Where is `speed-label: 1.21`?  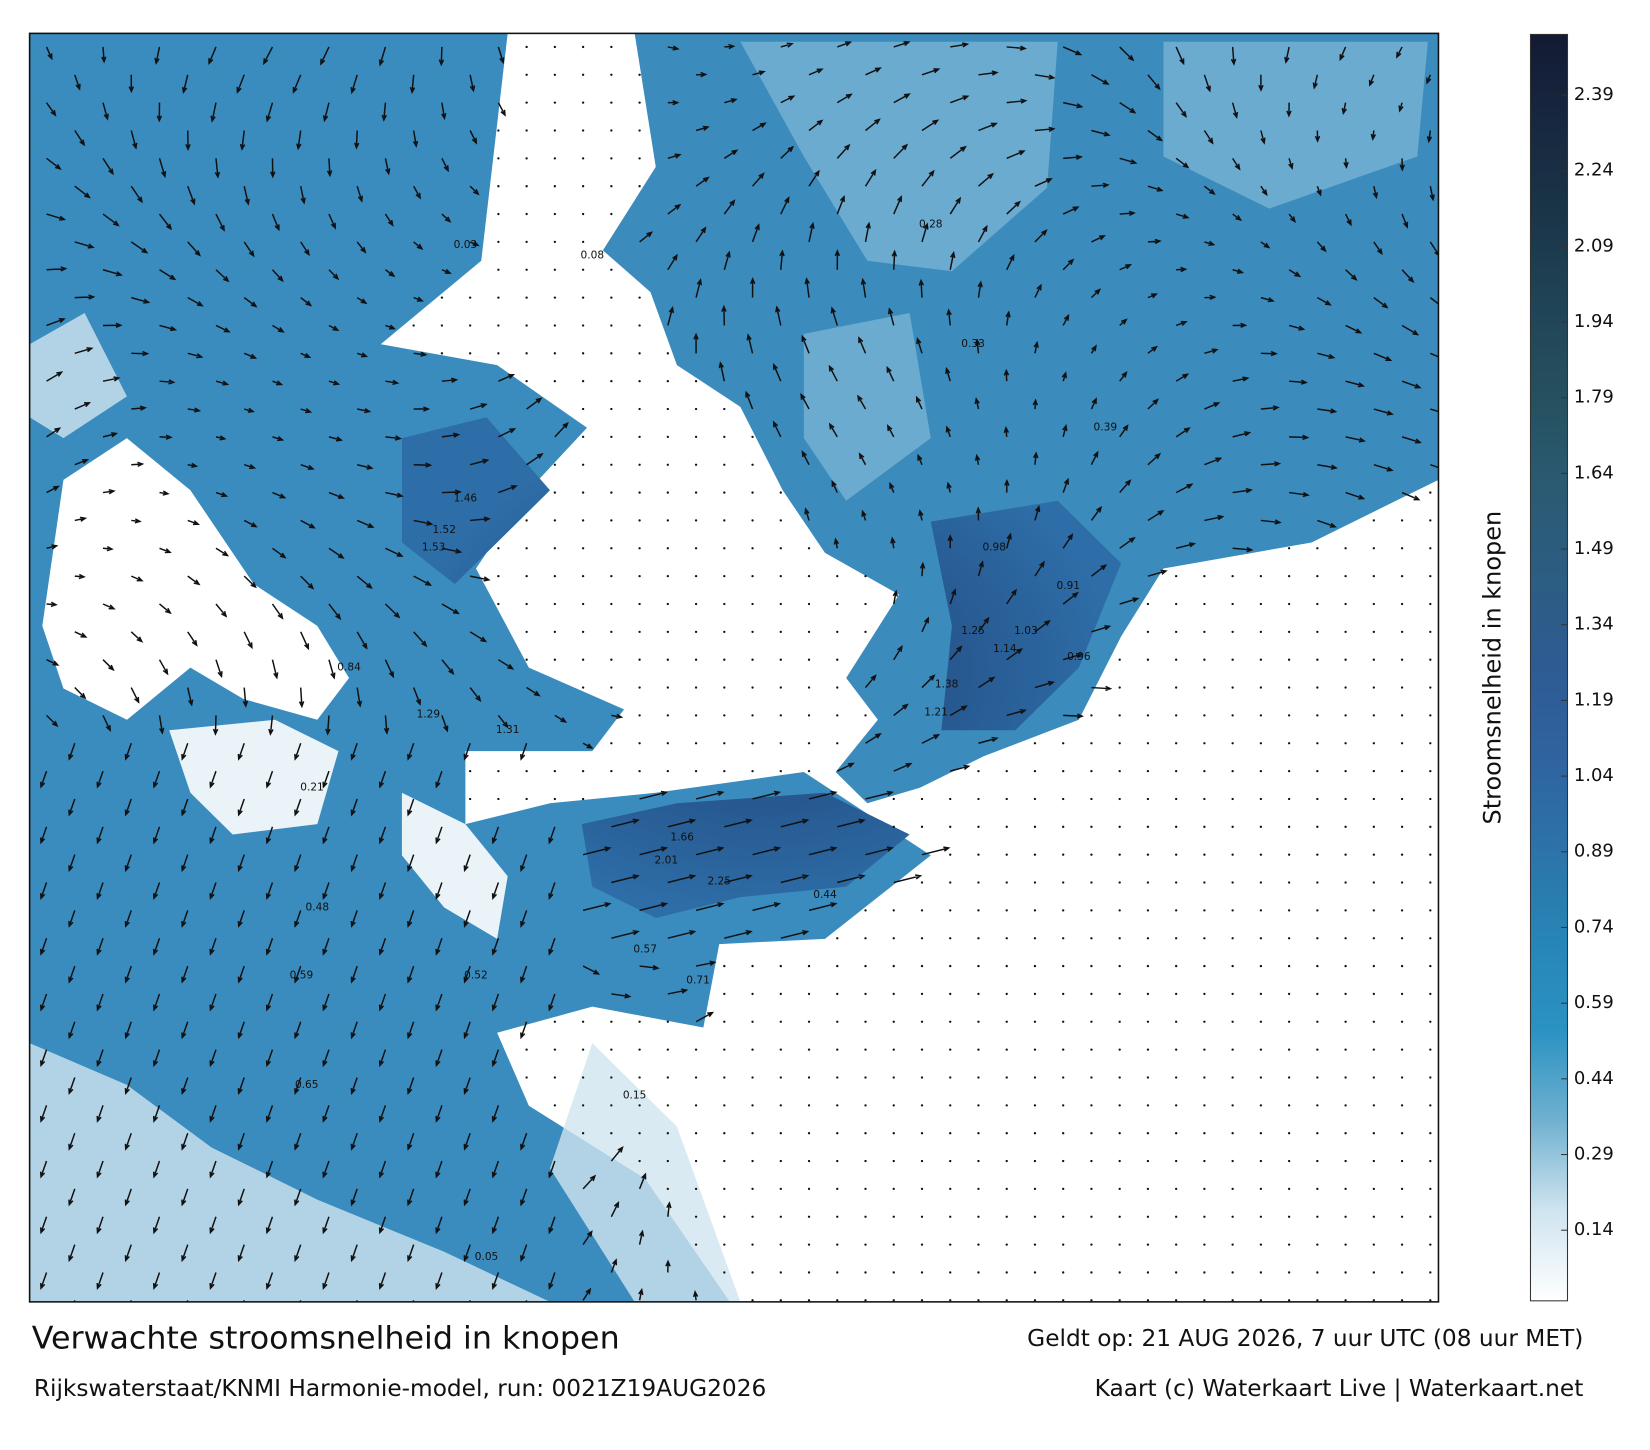
speed-label: 1.21 is located at coordinates (936, 713).